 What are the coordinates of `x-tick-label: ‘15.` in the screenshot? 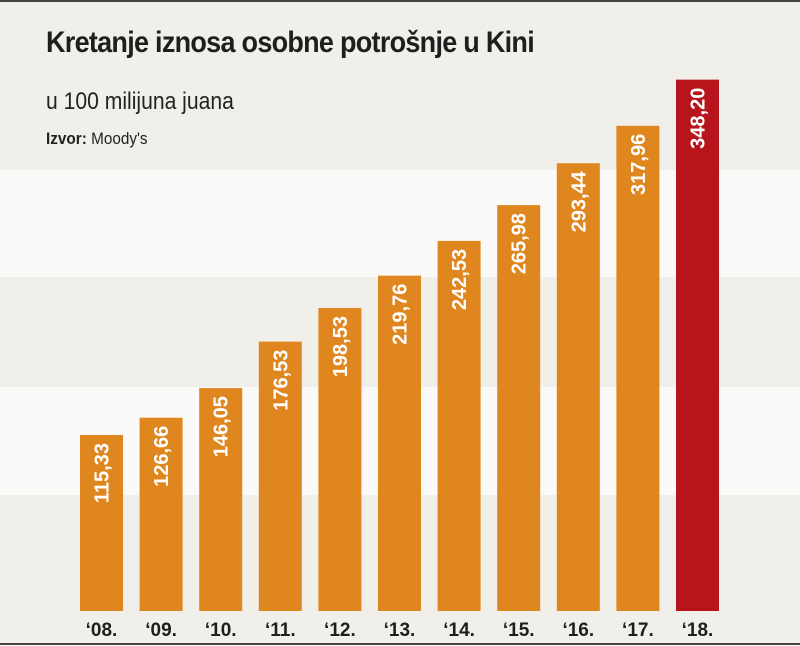 It's located at (519, 630).